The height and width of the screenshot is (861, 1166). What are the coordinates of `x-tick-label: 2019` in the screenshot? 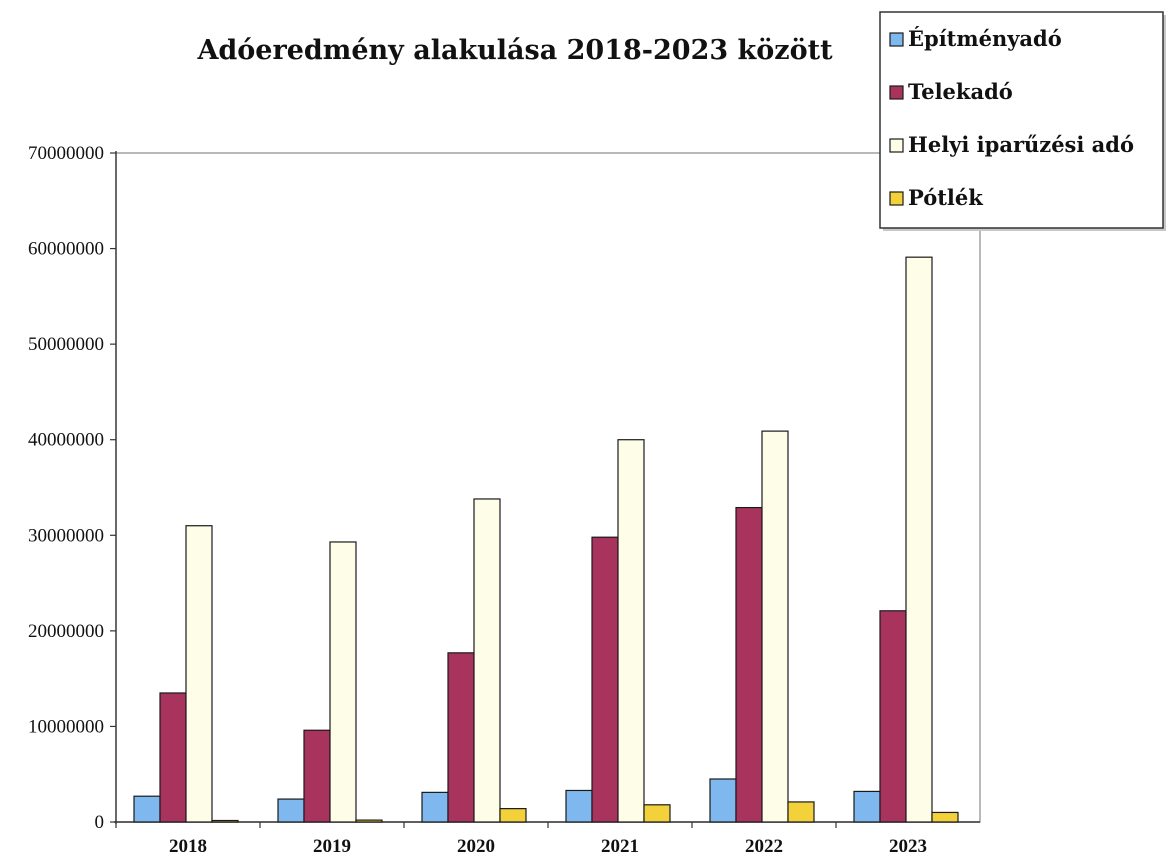 It's located at (332, 846).